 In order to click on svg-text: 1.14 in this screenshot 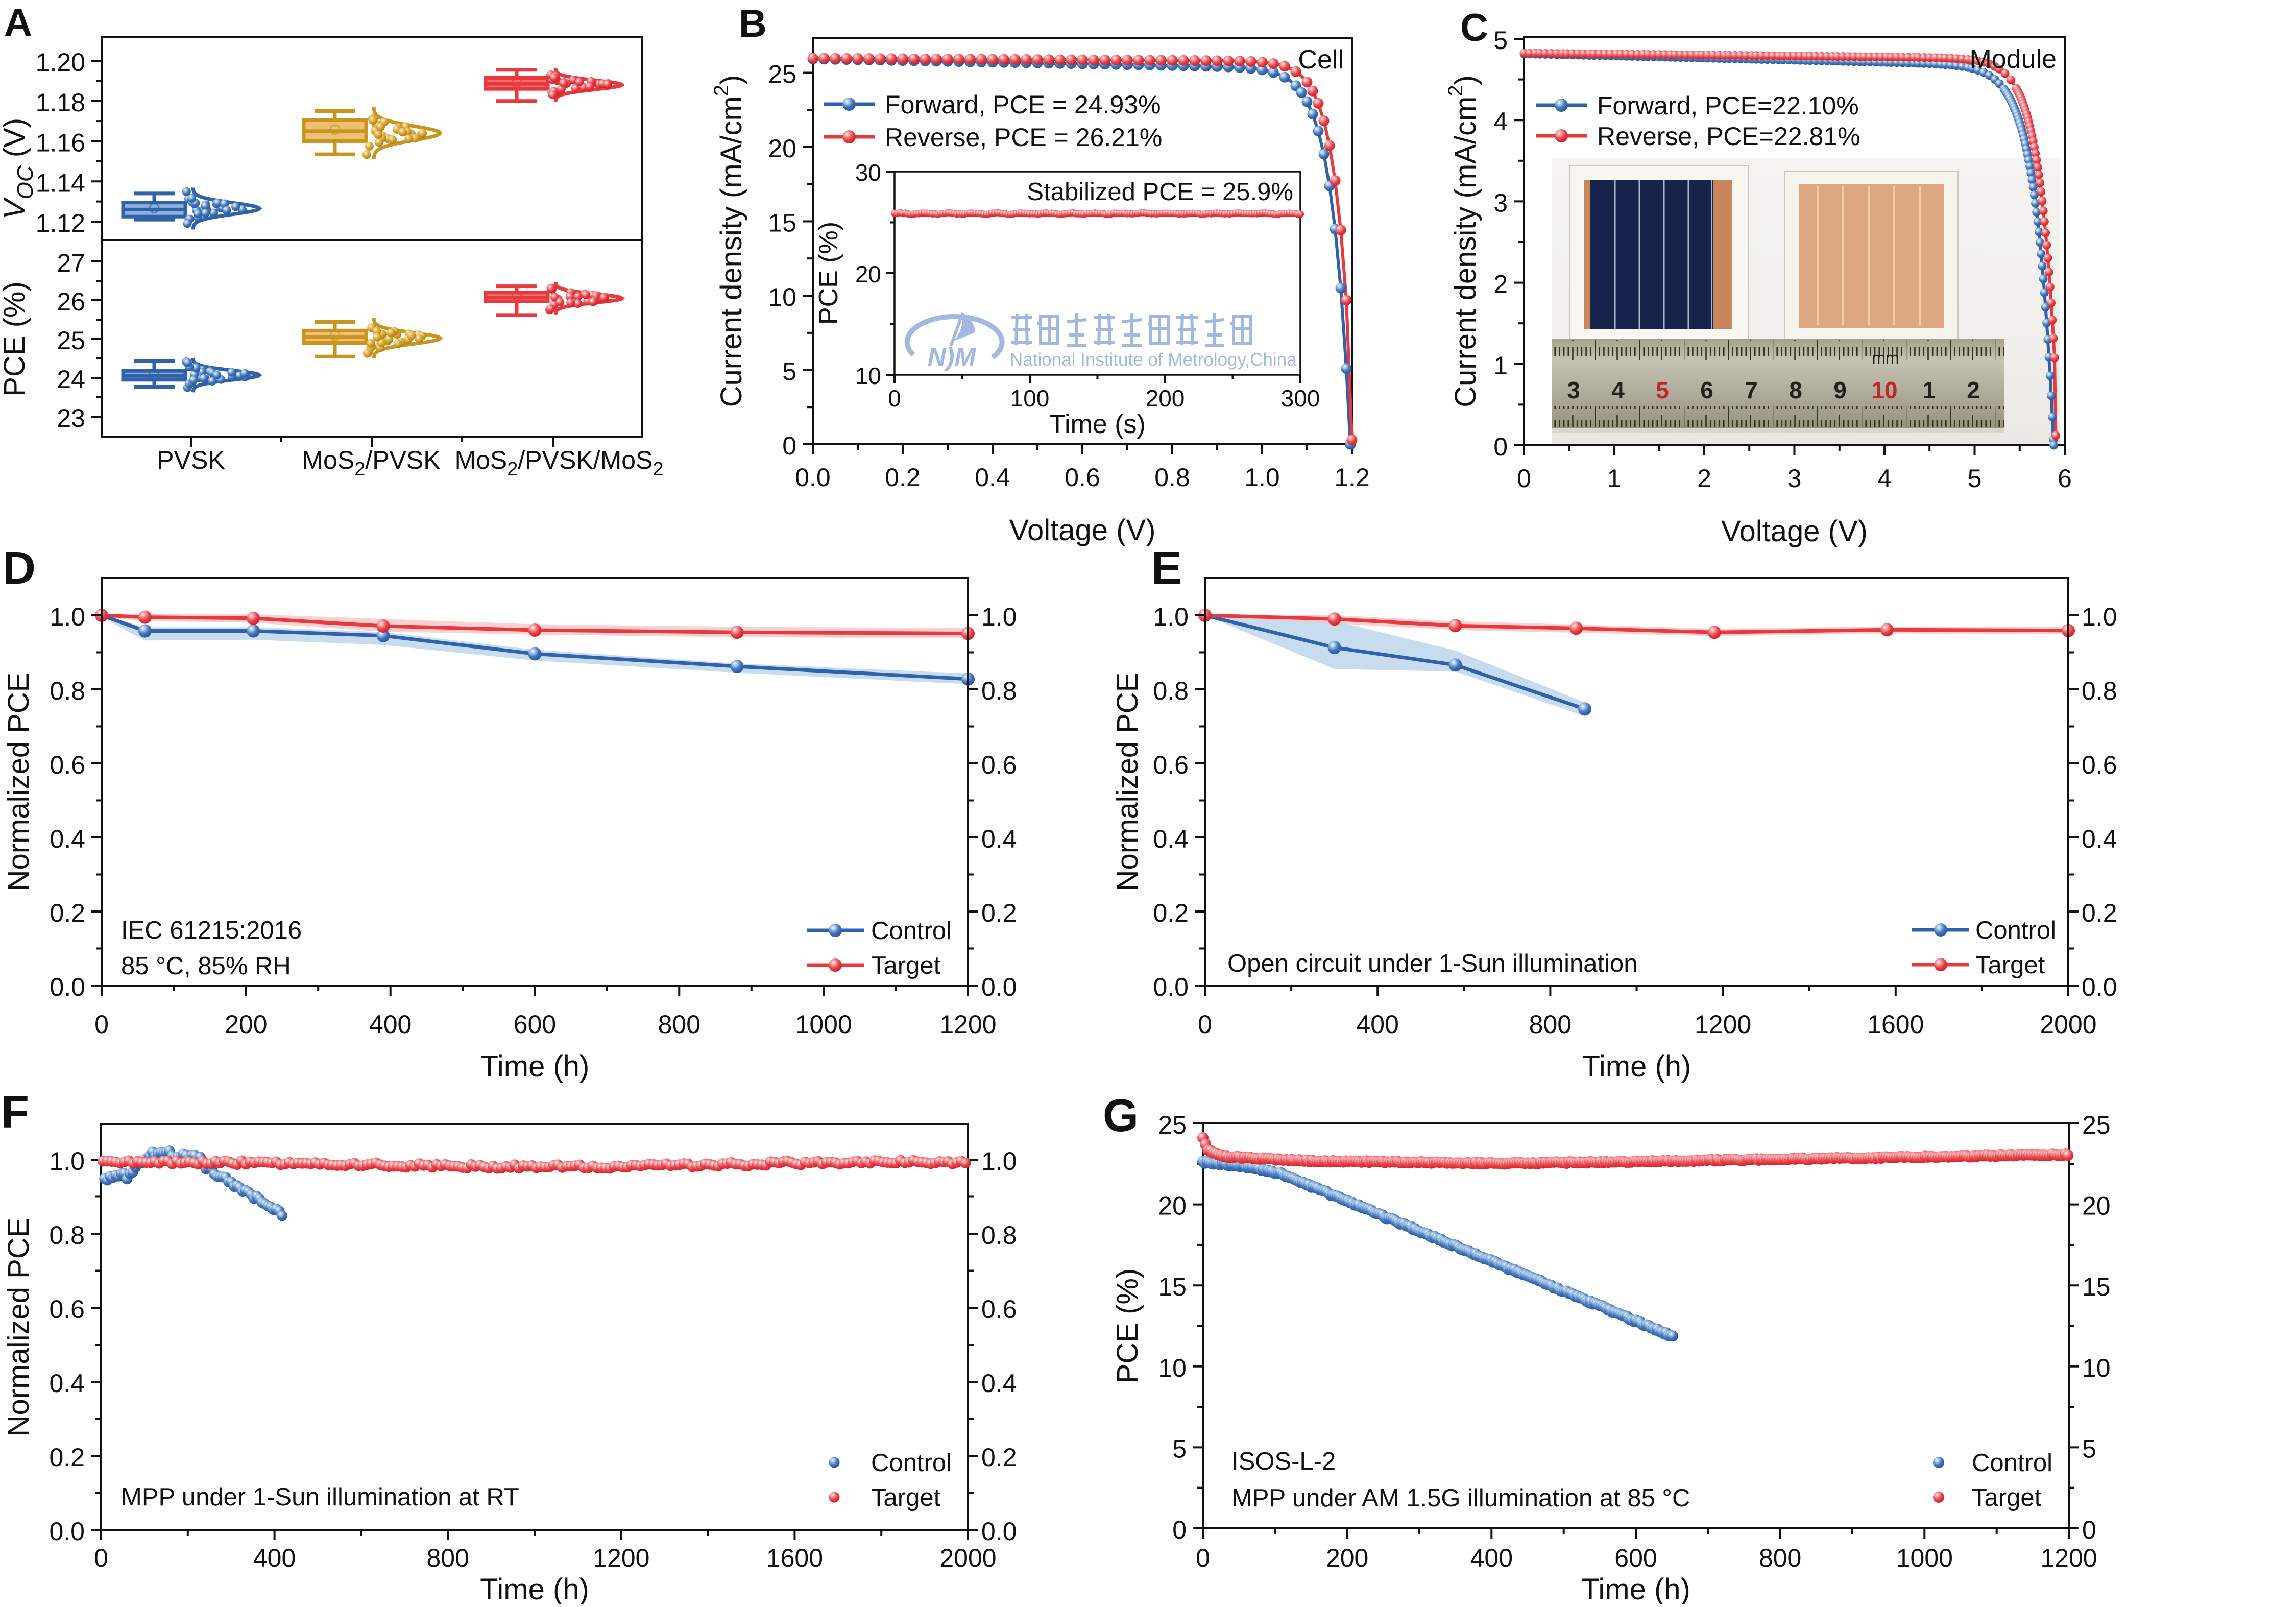, I will do `click(60, 183)`.